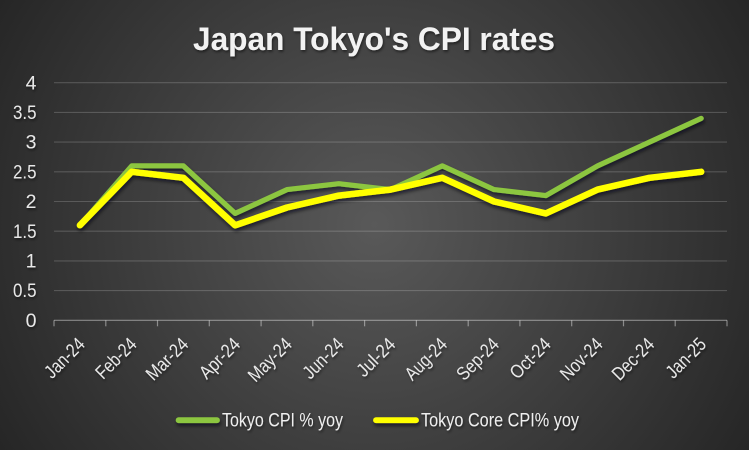 Image resolution: width=749 pixels, height=450 pixels. I want to click on svg-text: 2, so click(31, 202).